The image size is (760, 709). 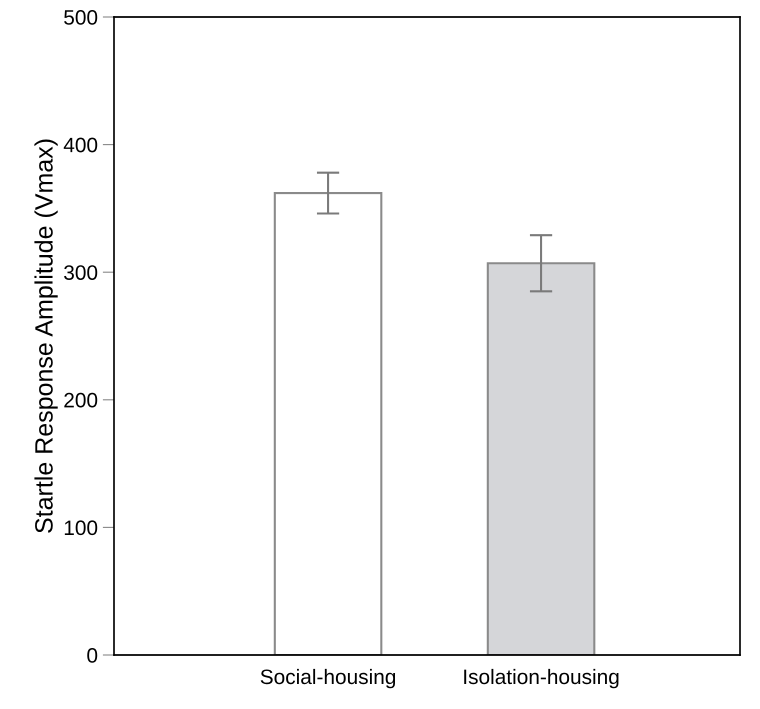 What do you see at coordinates (81, 272) in the screenshot?
I see `y-tick-label: 300` at bounding box center [81, 272].